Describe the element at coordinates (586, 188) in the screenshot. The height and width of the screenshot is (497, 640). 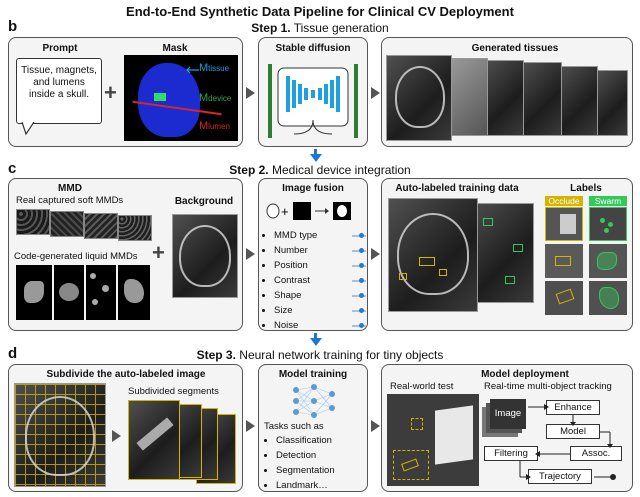
I see `labels-title: Labels` at that location.